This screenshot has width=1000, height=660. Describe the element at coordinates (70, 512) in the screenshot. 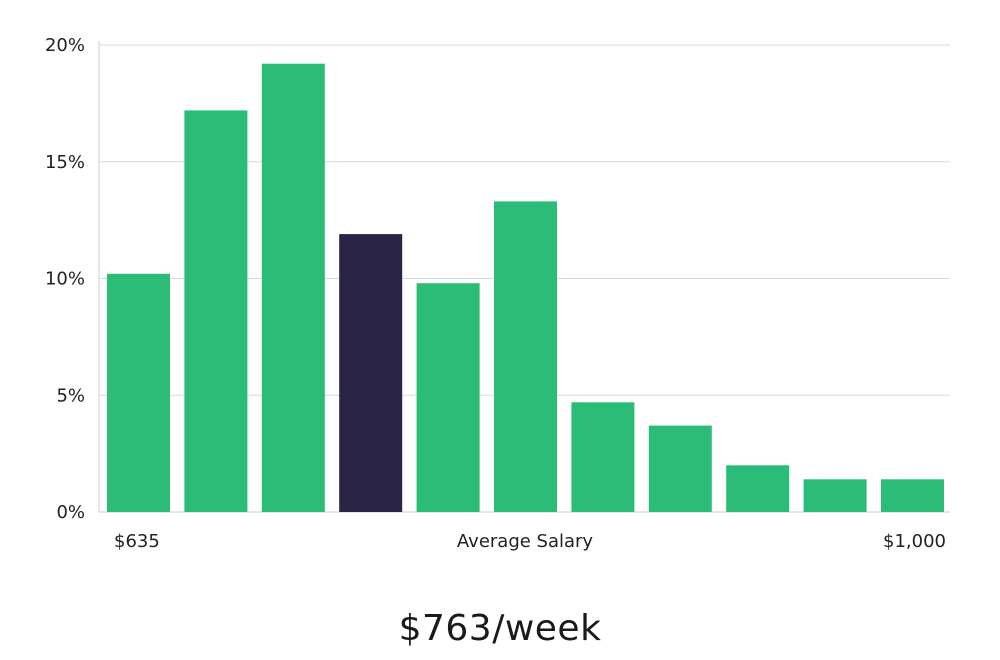

I see `y-tick-label: 0%` at that location.